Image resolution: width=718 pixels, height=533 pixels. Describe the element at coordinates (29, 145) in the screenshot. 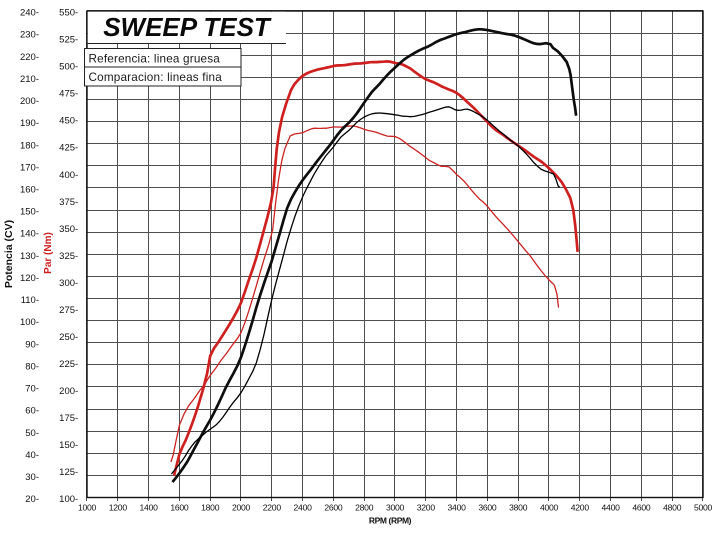

I see `svg-text: 180-` at that location.